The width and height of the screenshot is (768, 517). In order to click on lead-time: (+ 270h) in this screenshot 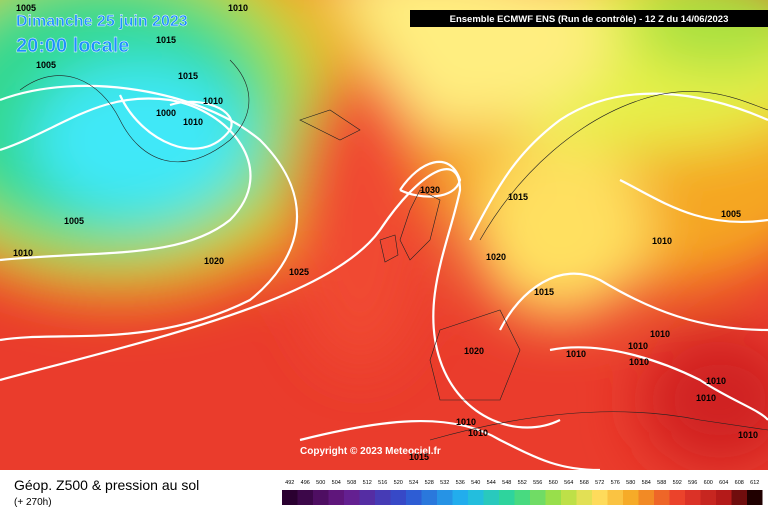, I will do `click(33, 502)`.